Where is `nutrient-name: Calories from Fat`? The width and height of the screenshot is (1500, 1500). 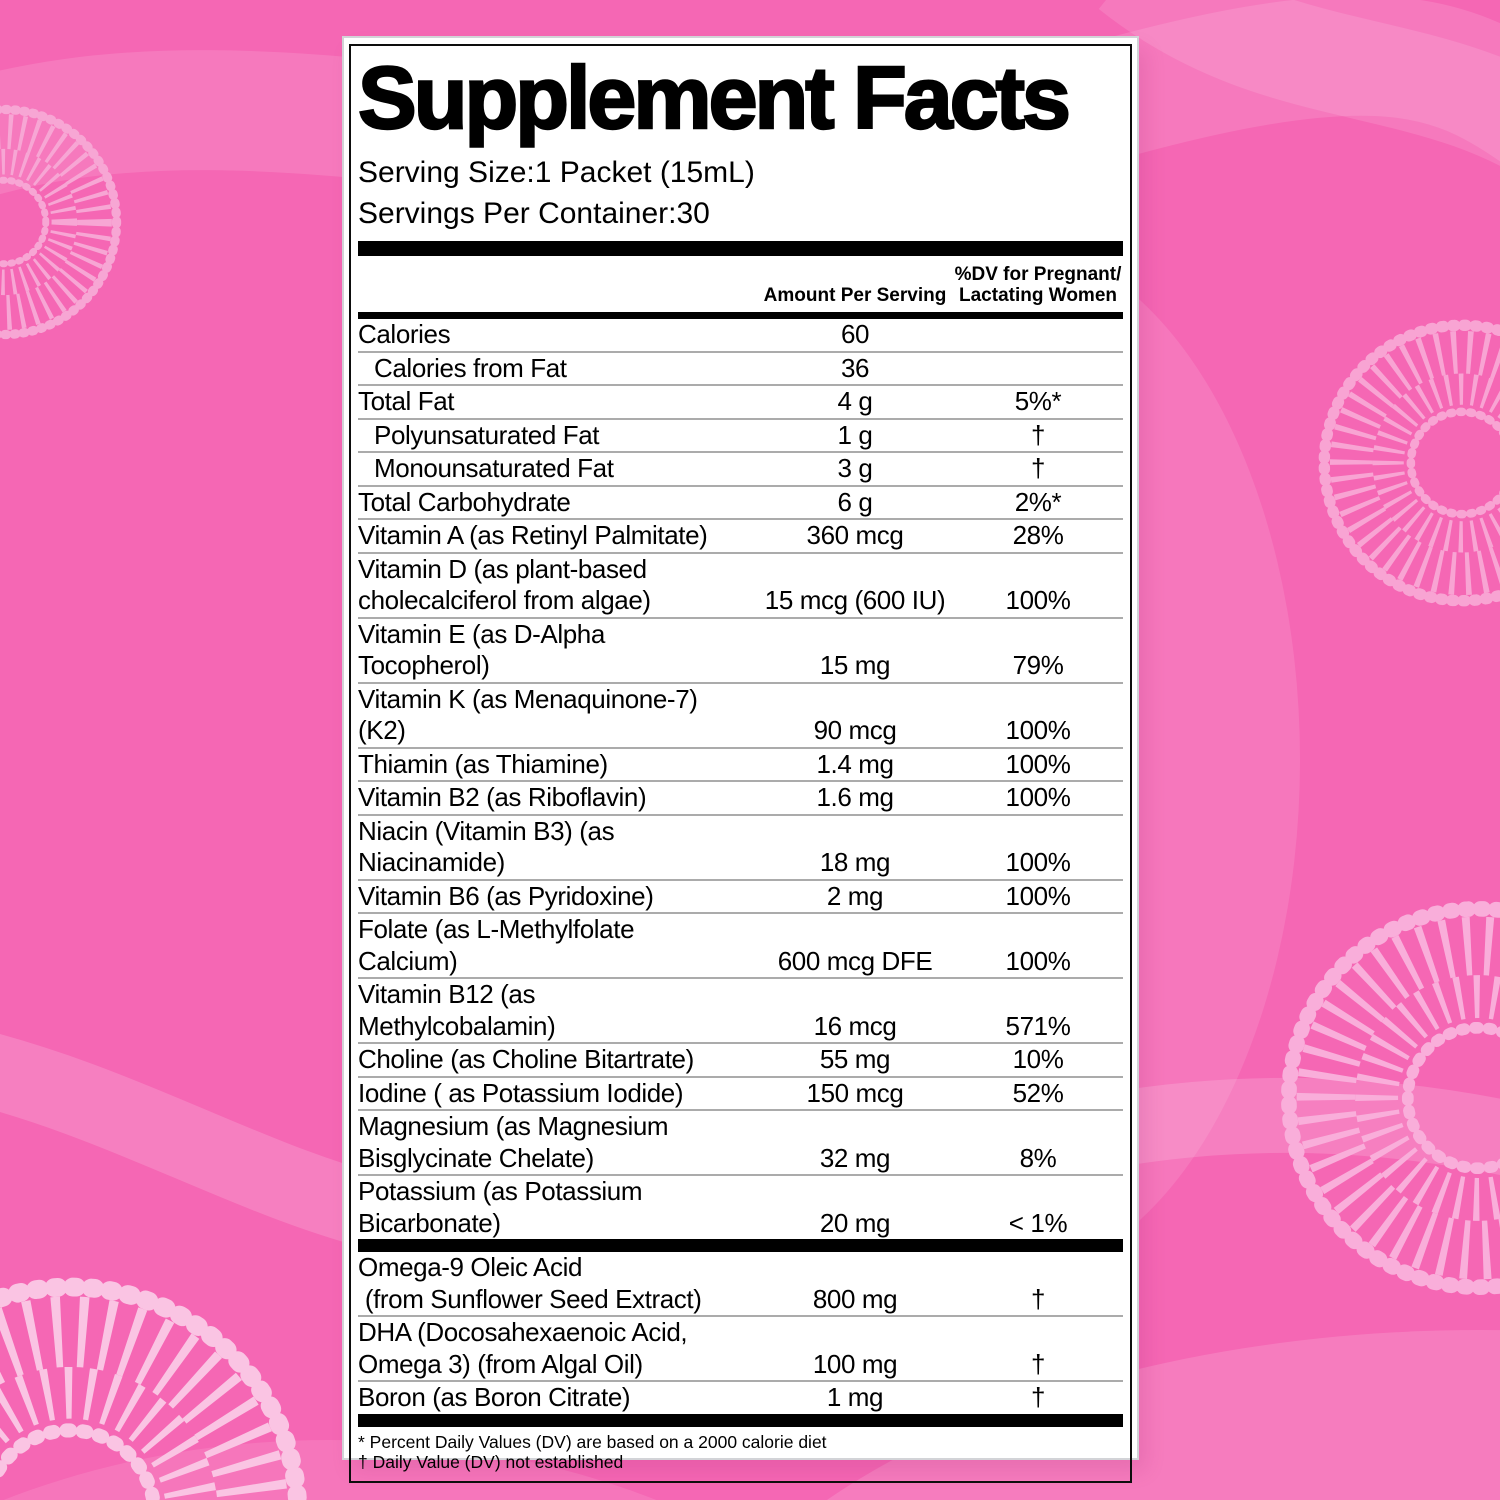
nutrient-name: Calories from Fat is located at coordinates (470, 367).